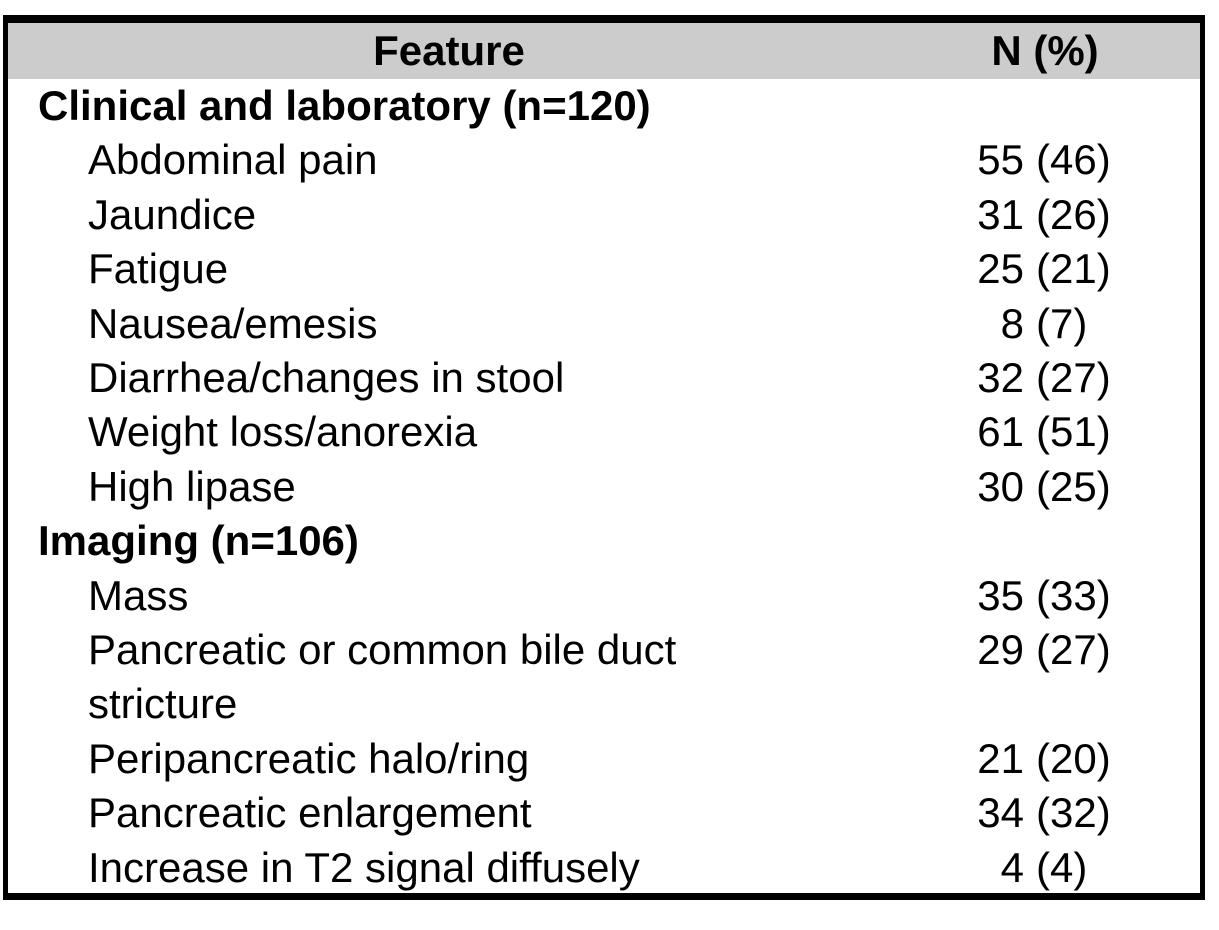 Image resolution: width=1219 pixels, height=930 pixels. What do you see at coordinates (1000, 378) in the screenshot?
I see `n-value: 32` at bounding box center [1000, 378].